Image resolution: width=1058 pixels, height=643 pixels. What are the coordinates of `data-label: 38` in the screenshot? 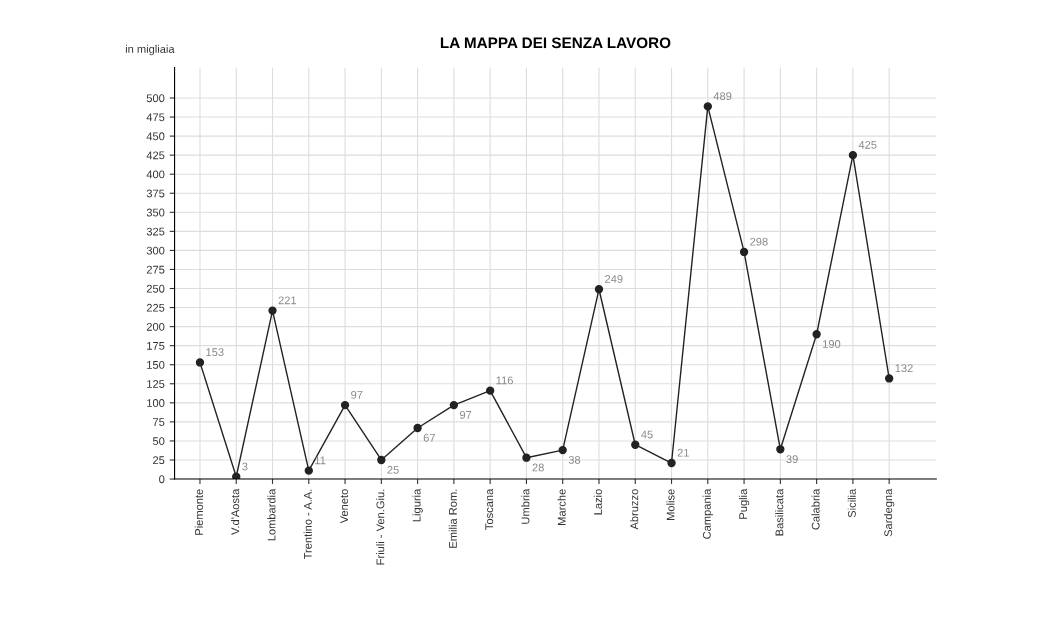 It's located at (574, 459).